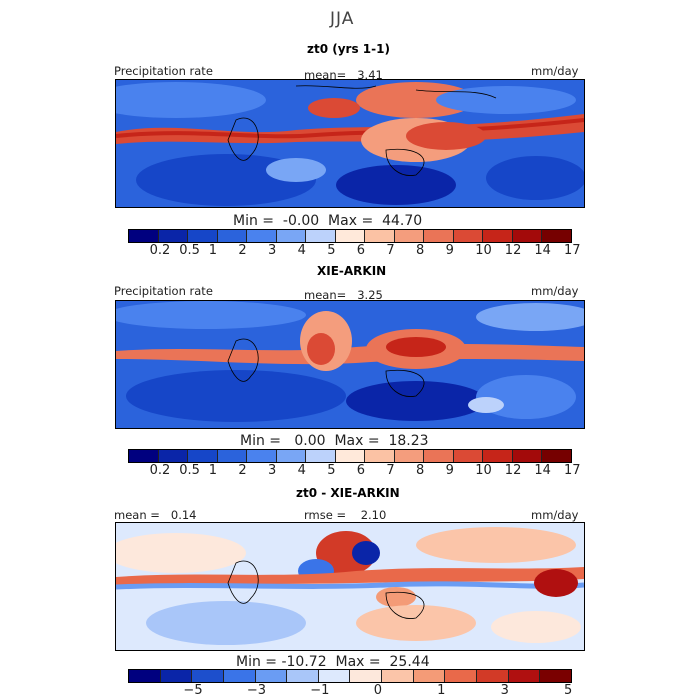 This screenshot has width=700, height=700. I want to click on panel-3-title: zt0 - XIE-ARKIN, so click(348, 493).